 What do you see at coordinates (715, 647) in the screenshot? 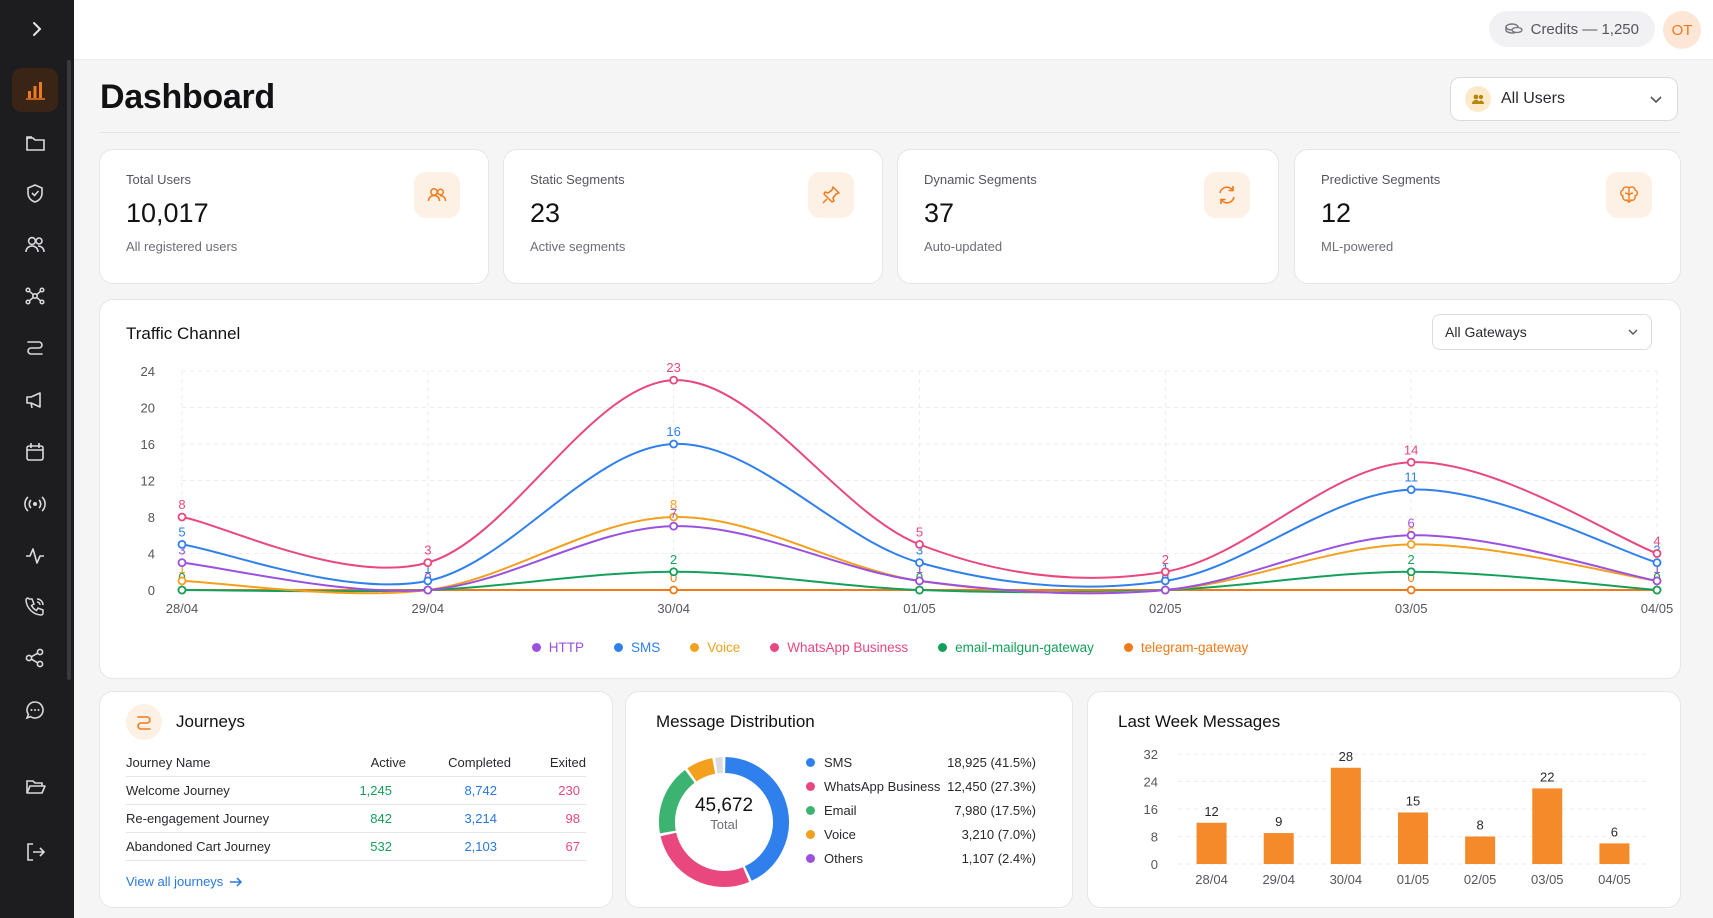
I see `legend-item: Voice` at bounding box center [715, 647].